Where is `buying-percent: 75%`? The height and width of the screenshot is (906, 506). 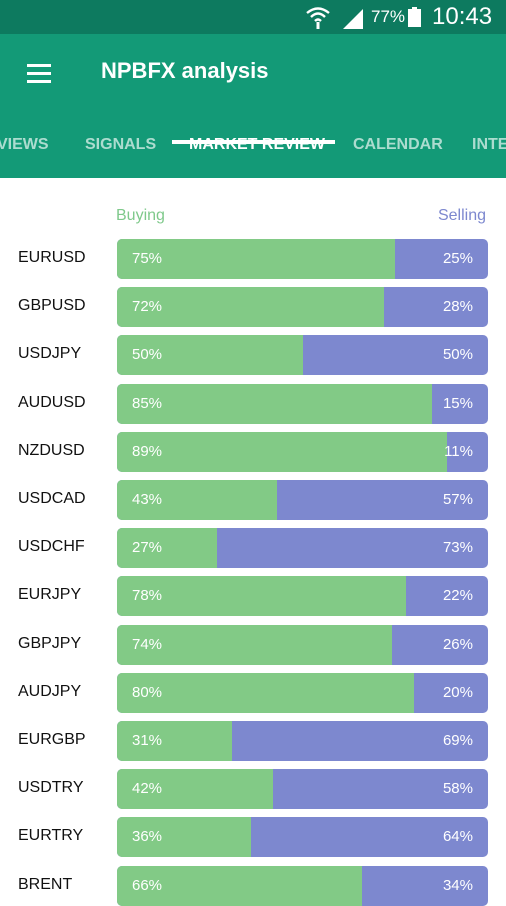
buying-percent: 75% is located at coordinates (147, 258).